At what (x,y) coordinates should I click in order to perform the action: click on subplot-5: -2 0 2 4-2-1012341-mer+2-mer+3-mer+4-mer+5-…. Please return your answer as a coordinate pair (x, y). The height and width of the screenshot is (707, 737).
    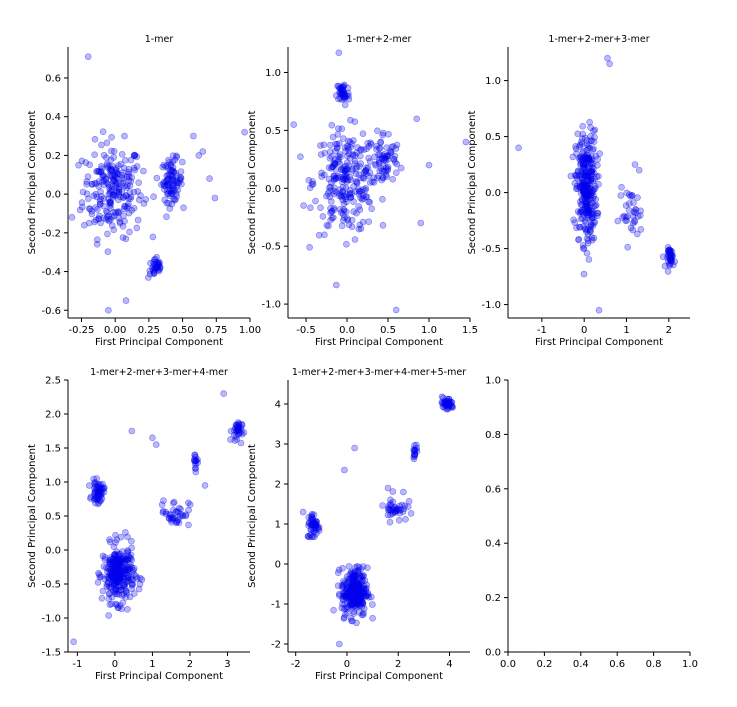
    Looking at the image, I should click on (358, 524).